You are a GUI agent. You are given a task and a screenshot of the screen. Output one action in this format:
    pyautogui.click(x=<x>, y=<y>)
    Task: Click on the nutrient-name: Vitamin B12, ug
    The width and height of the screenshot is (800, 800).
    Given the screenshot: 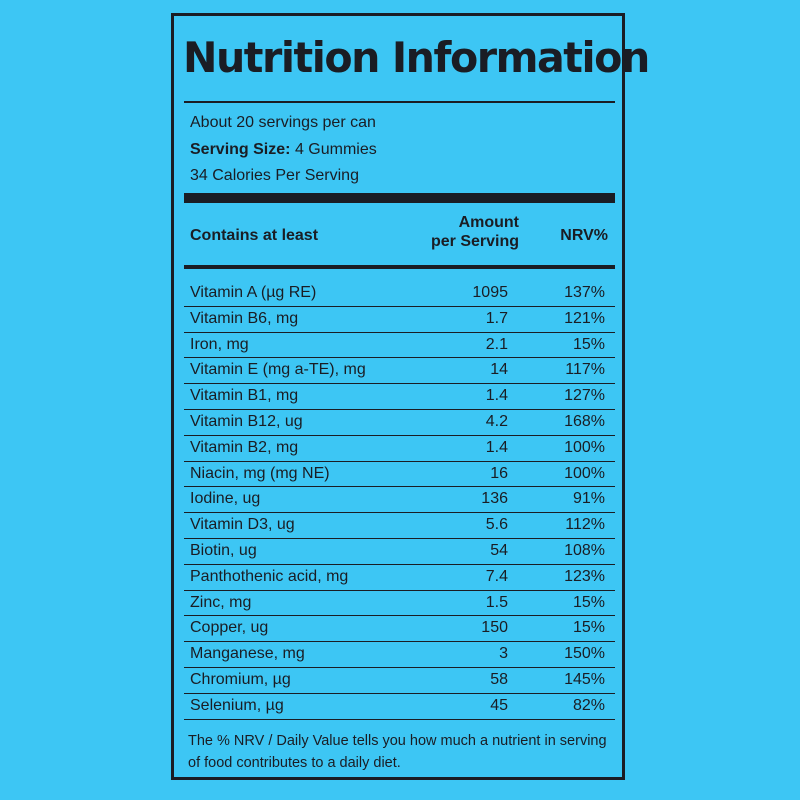 What is the action you would take?
    pyautogui.click(x=246, y=421)
    